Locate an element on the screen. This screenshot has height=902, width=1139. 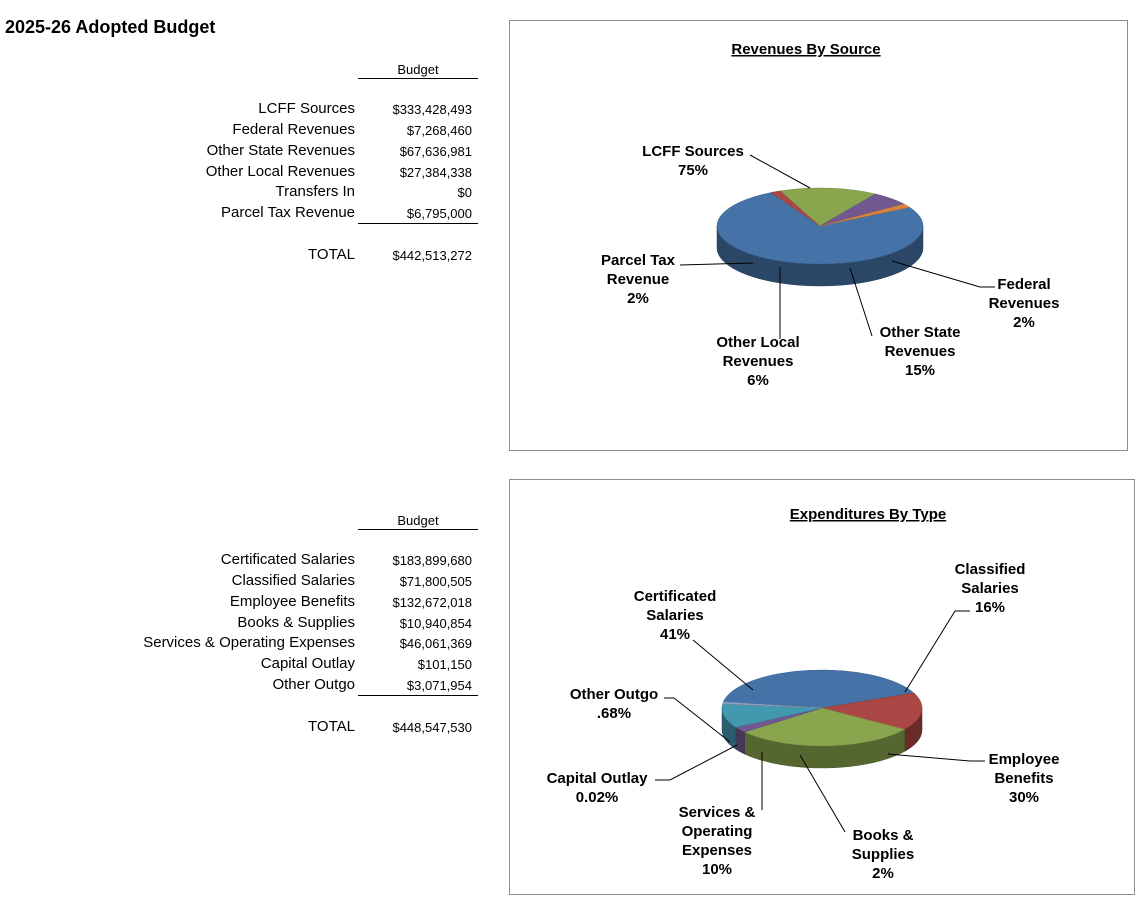
slice-label-lcff: LCFF Sources 75% is located at coordinates (693, 161).